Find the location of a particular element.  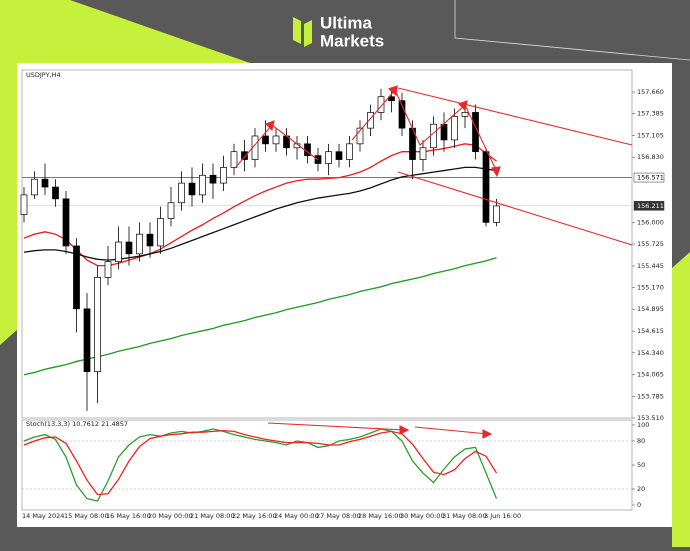

x-tick-label: 20 May 00:00 is located at coordinates (170, 516).